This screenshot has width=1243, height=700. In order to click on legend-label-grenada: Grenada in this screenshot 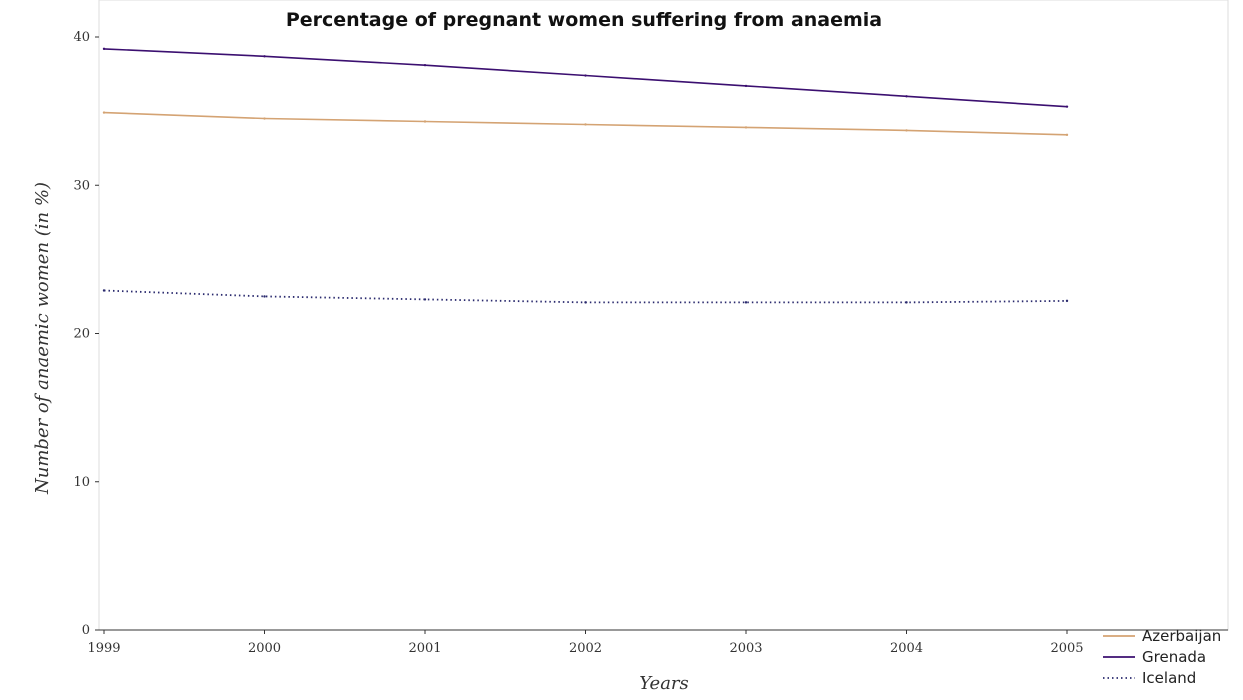, I will do `click(1174, 657)`.